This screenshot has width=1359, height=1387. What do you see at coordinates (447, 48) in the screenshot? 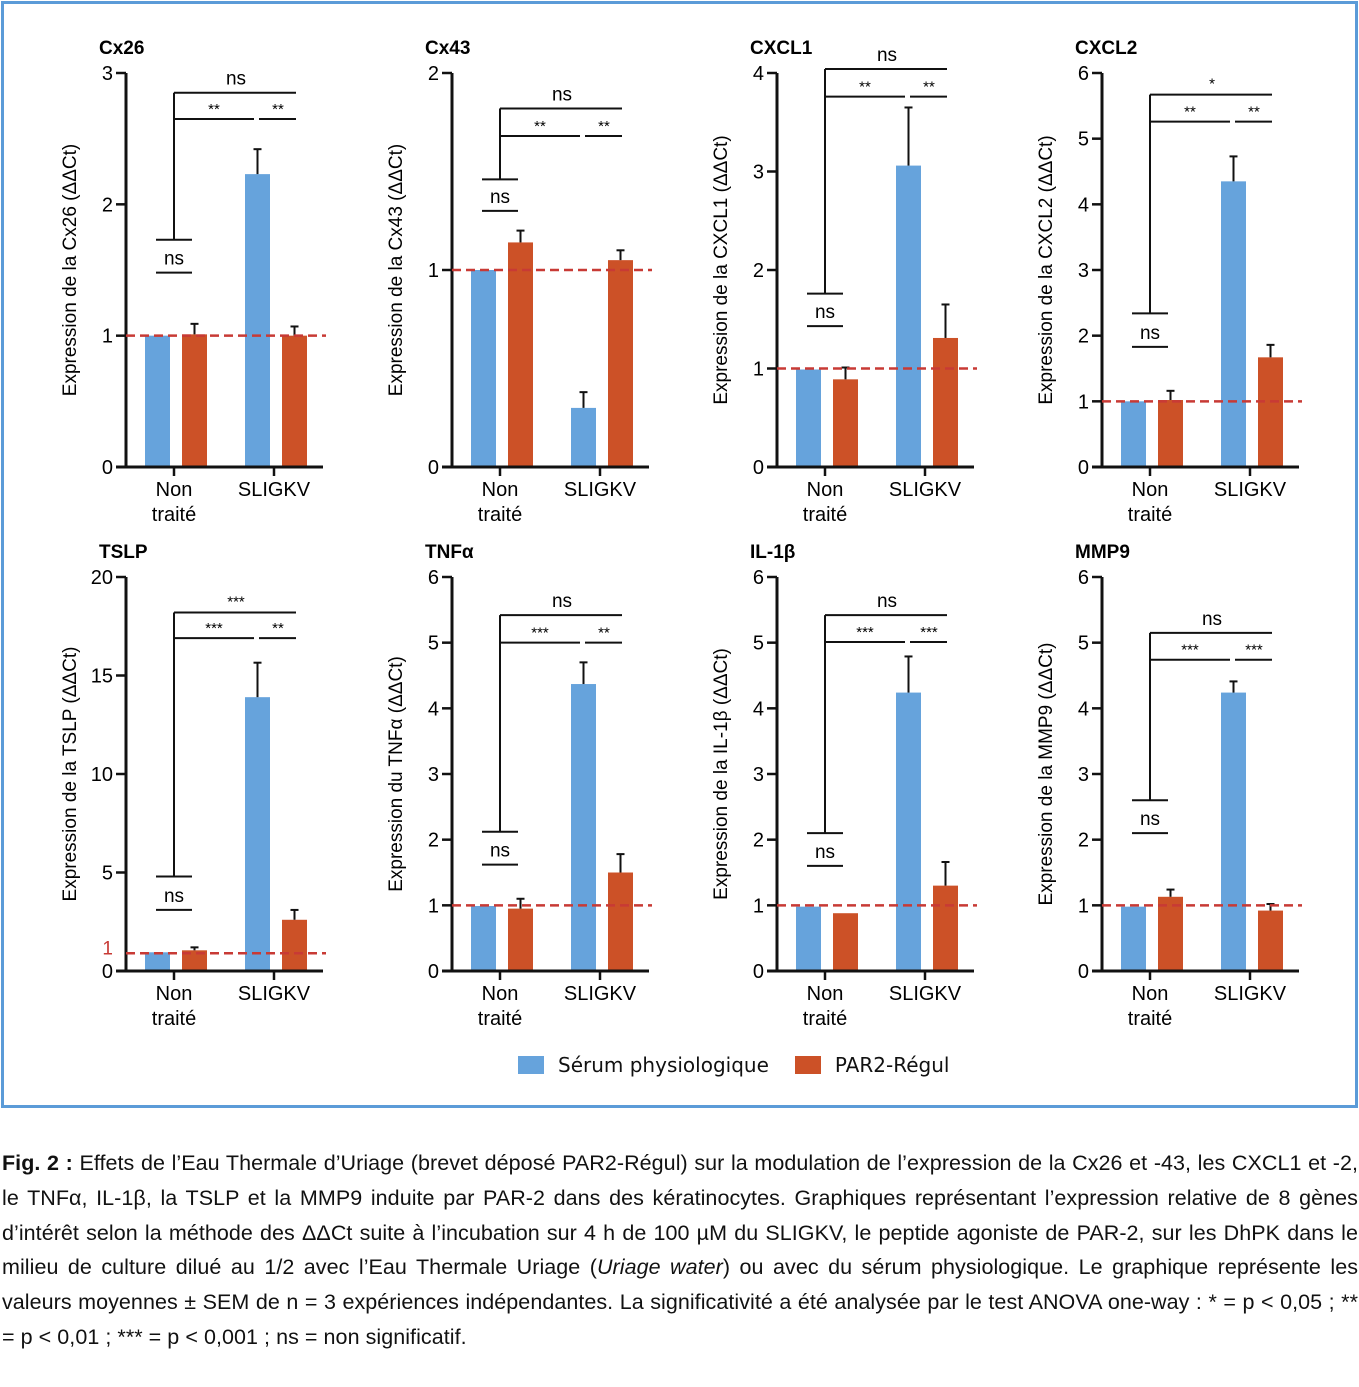
I see `chart-title: Cx43` at bounding box center [447, 48].